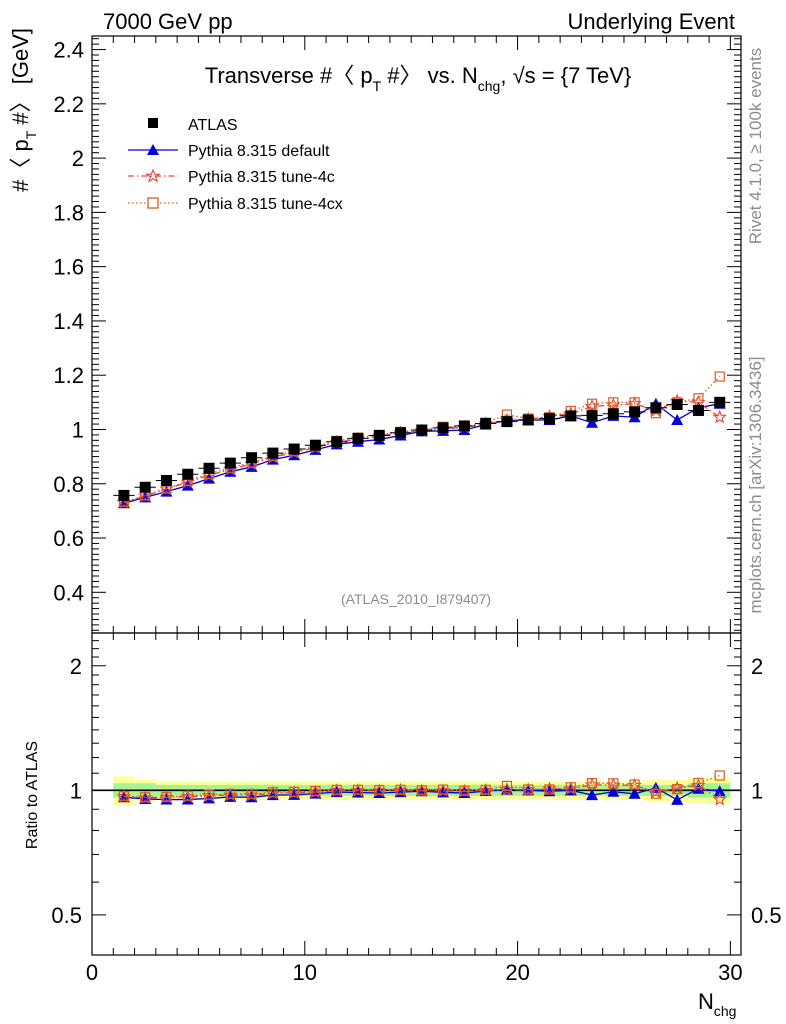 This screenshot has width=786, height=1024. I want to click on x-tick-label: 10, so click(305, 972).